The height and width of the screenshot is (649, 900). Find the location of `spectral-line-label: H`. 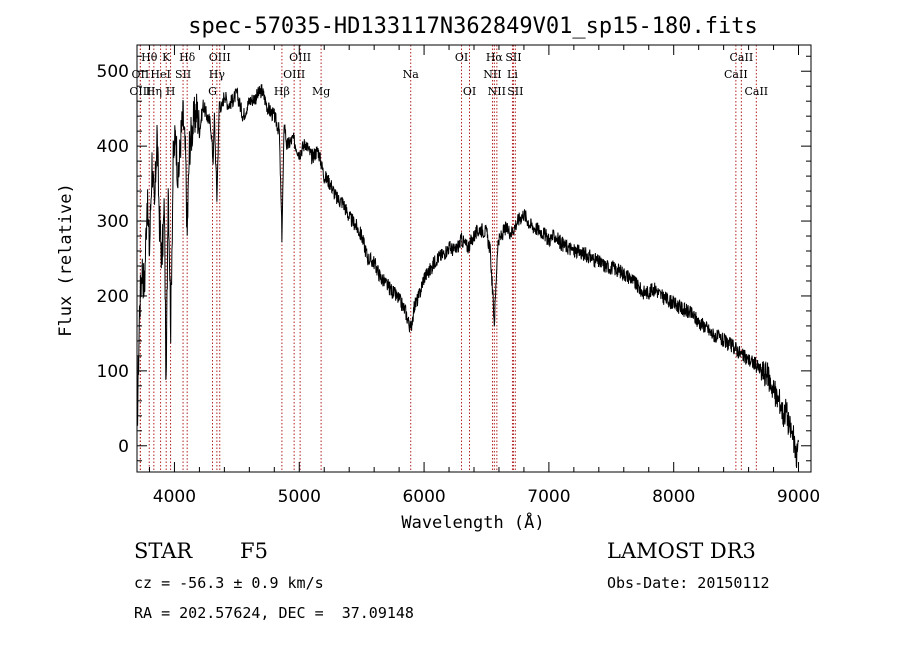

spectral-line-label: H is located at coordinates (171, 91).